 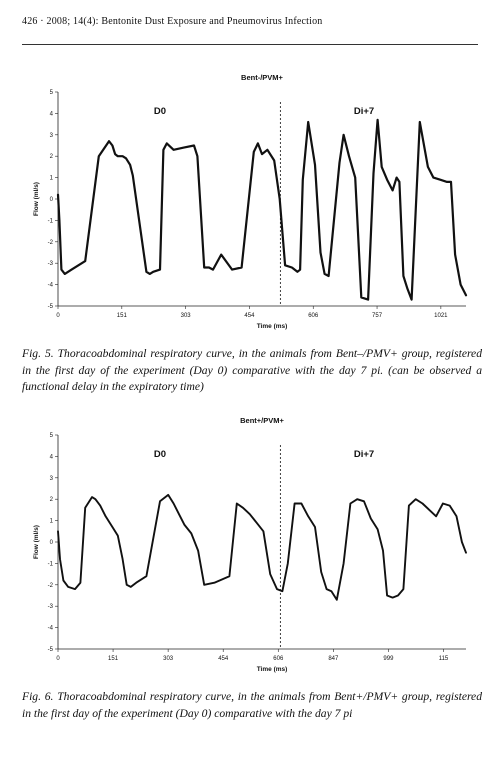 I want to click on chart-title: Bent+/PVM+, so click(x=262, y=420).